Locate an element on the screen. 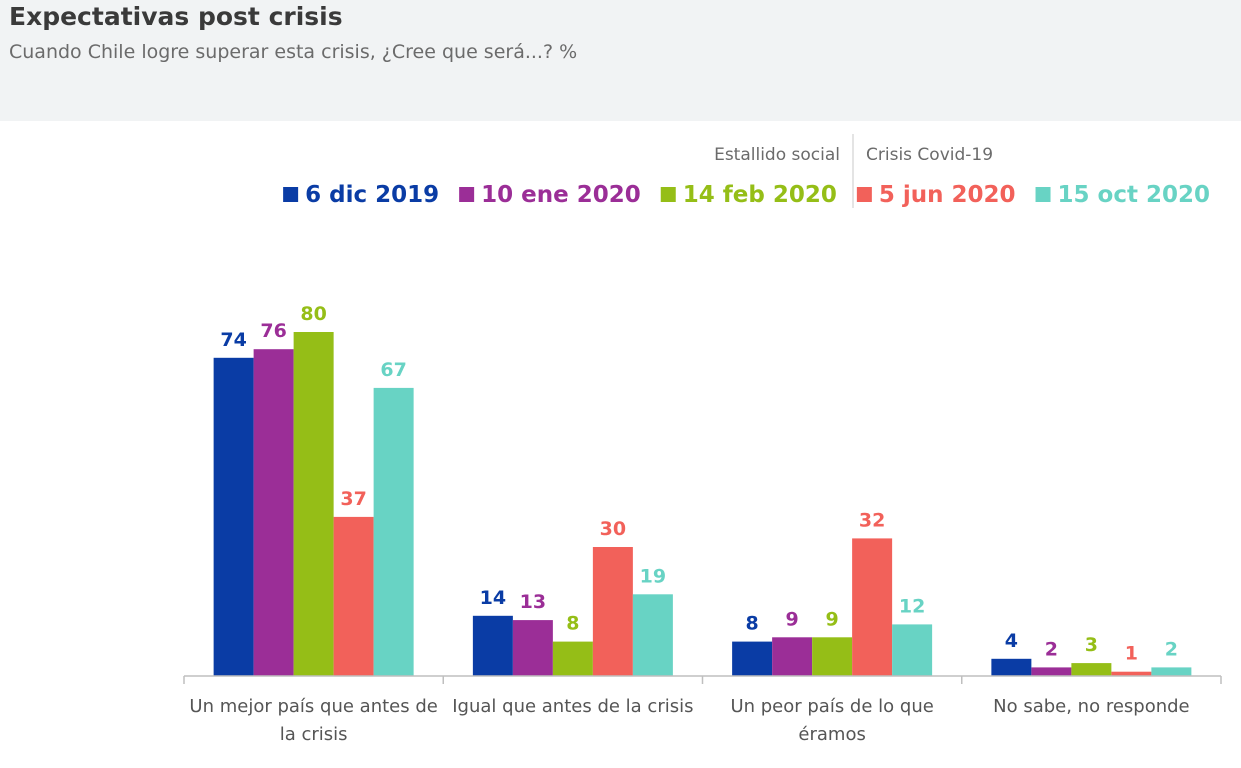 The height and width of the screenshot is (768, 1241). category-label-4: No sabe, no responde is located at coordinates (1091, 706).